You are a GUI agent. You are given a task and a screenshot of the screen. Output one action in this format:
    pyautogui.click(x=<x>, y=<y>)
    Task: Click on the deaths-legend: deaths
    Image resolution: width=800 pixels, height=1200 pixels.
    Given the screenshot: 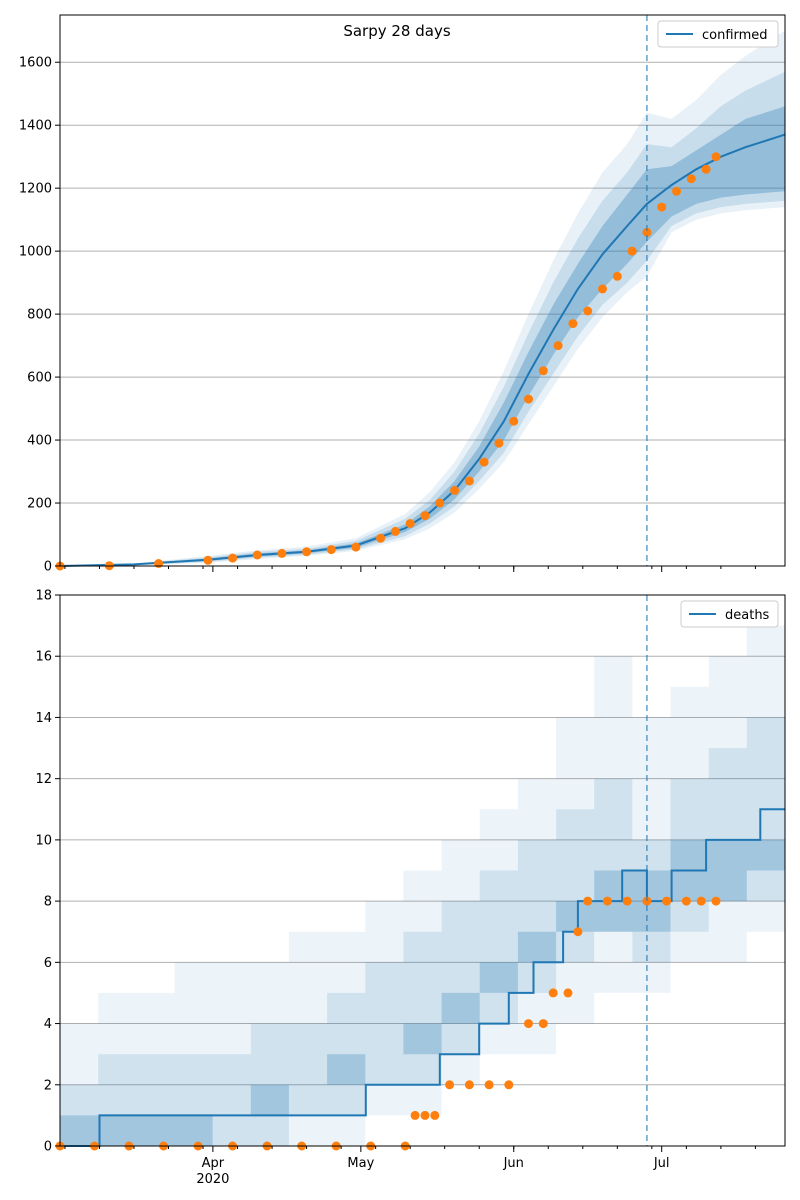 What is the action you would take?
    pyautogui.click(x=729, y=614)
    